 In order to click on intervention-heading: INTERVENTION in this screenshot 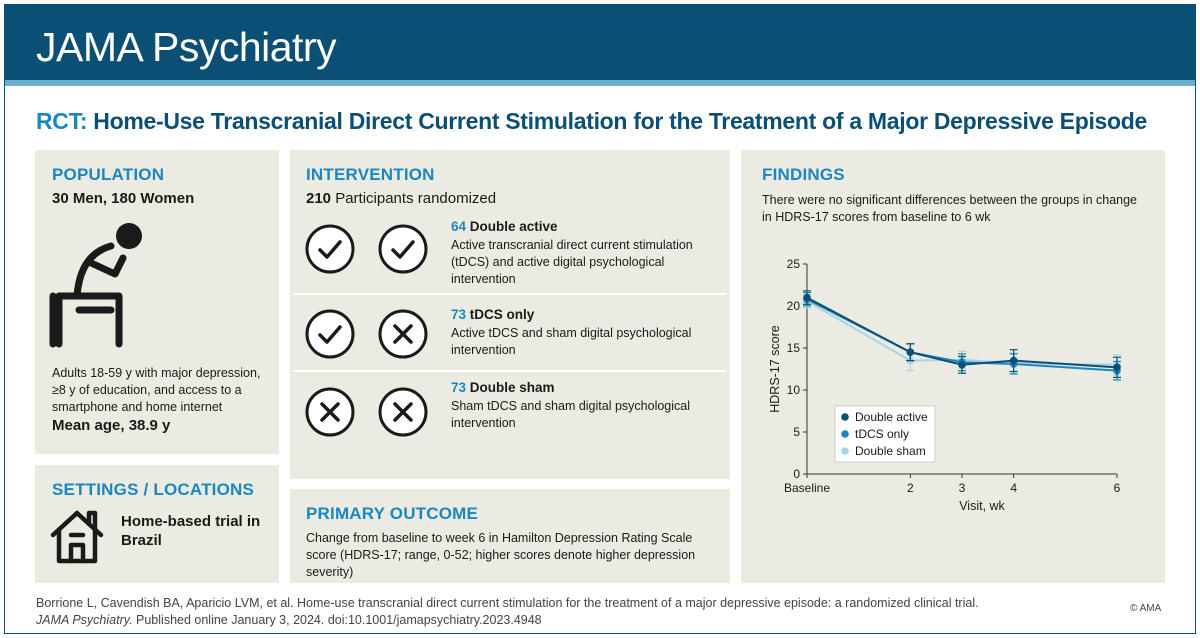, I will do `click(370, 174)`.